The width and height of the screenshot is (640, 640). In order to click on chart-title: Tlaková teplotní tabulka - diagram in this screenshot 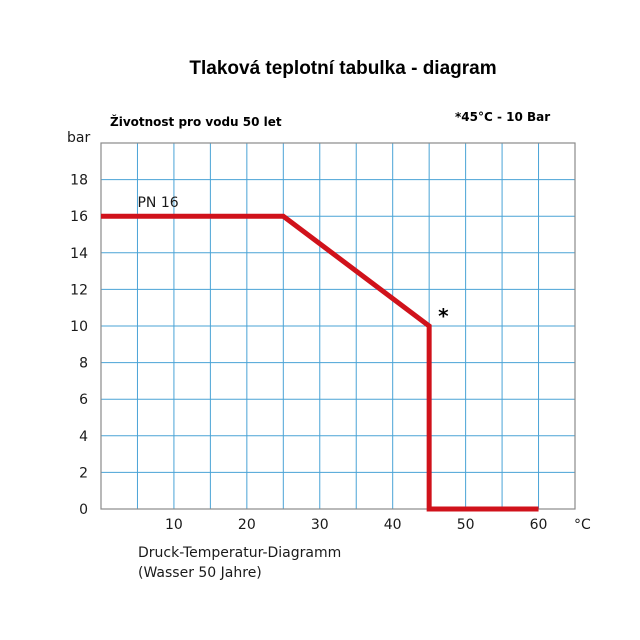, I will do `click(342, 68)`.